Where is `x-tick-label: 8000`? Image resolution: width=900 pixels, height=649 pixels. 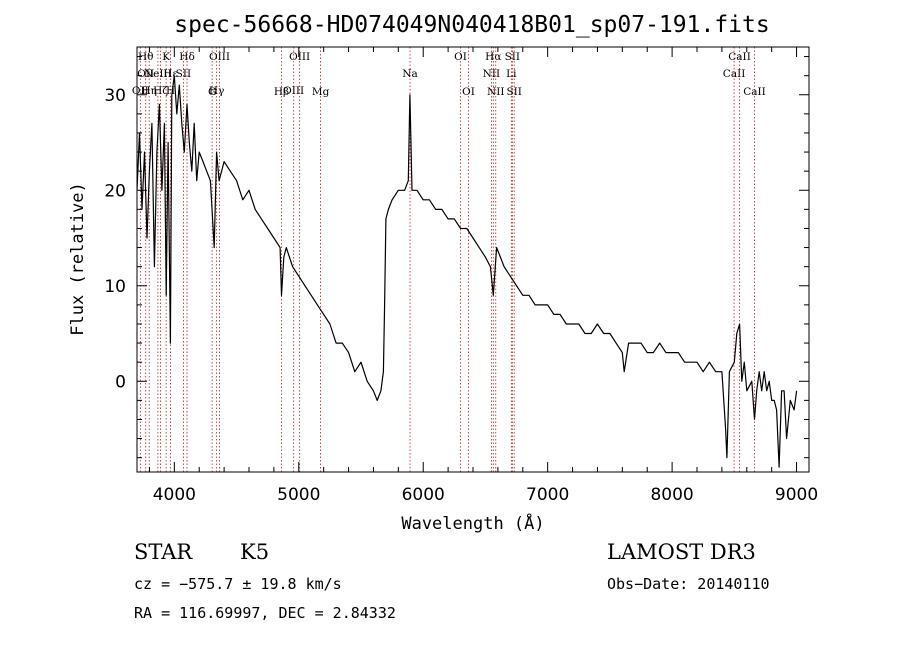
x-tick-label: 8000 is located at coordinates (671, 495).